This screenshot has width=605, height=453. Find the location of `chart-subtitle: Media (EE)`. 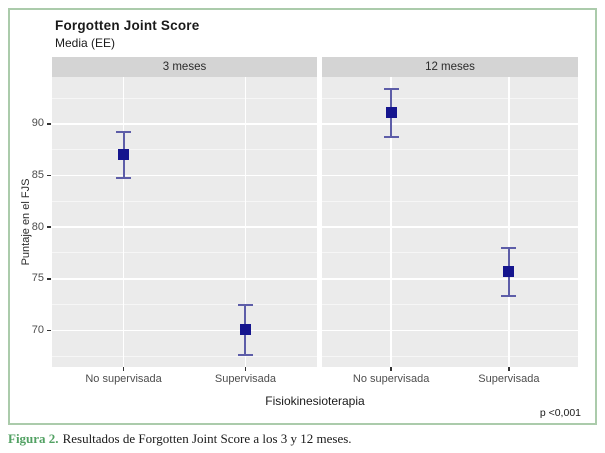

chart-subtitle: Media (EE) is located at coordinates (85, 43).